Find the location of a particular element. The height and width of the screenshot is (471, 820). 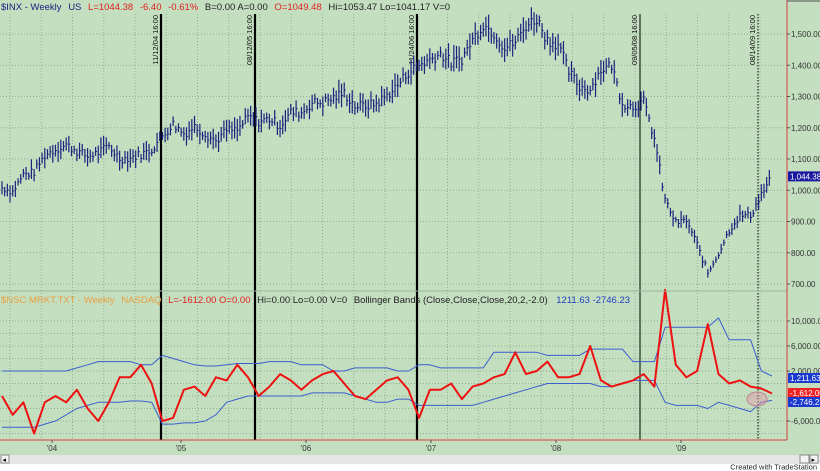

indicator-last-badge-bg is located at coordinates (804, 393).